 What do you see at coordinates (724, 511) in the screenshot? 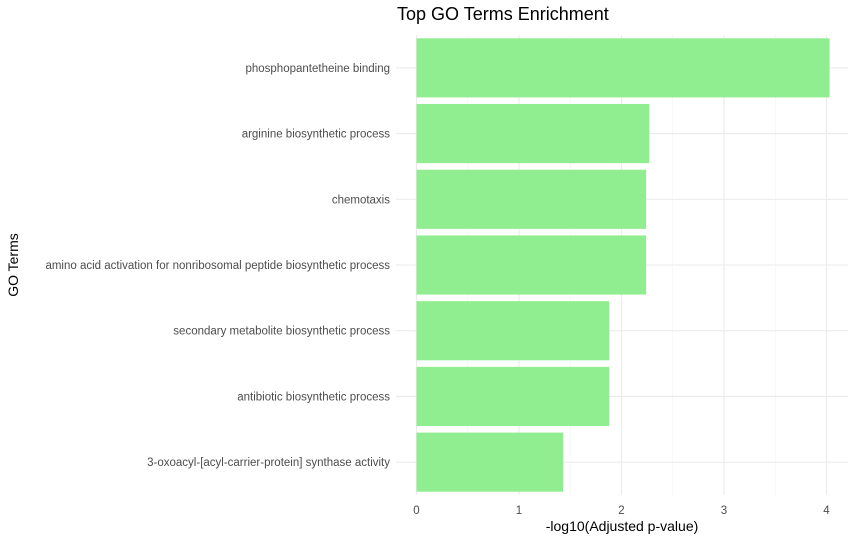
I see `x-tick-label: 3` at bounding box center [724, 511].